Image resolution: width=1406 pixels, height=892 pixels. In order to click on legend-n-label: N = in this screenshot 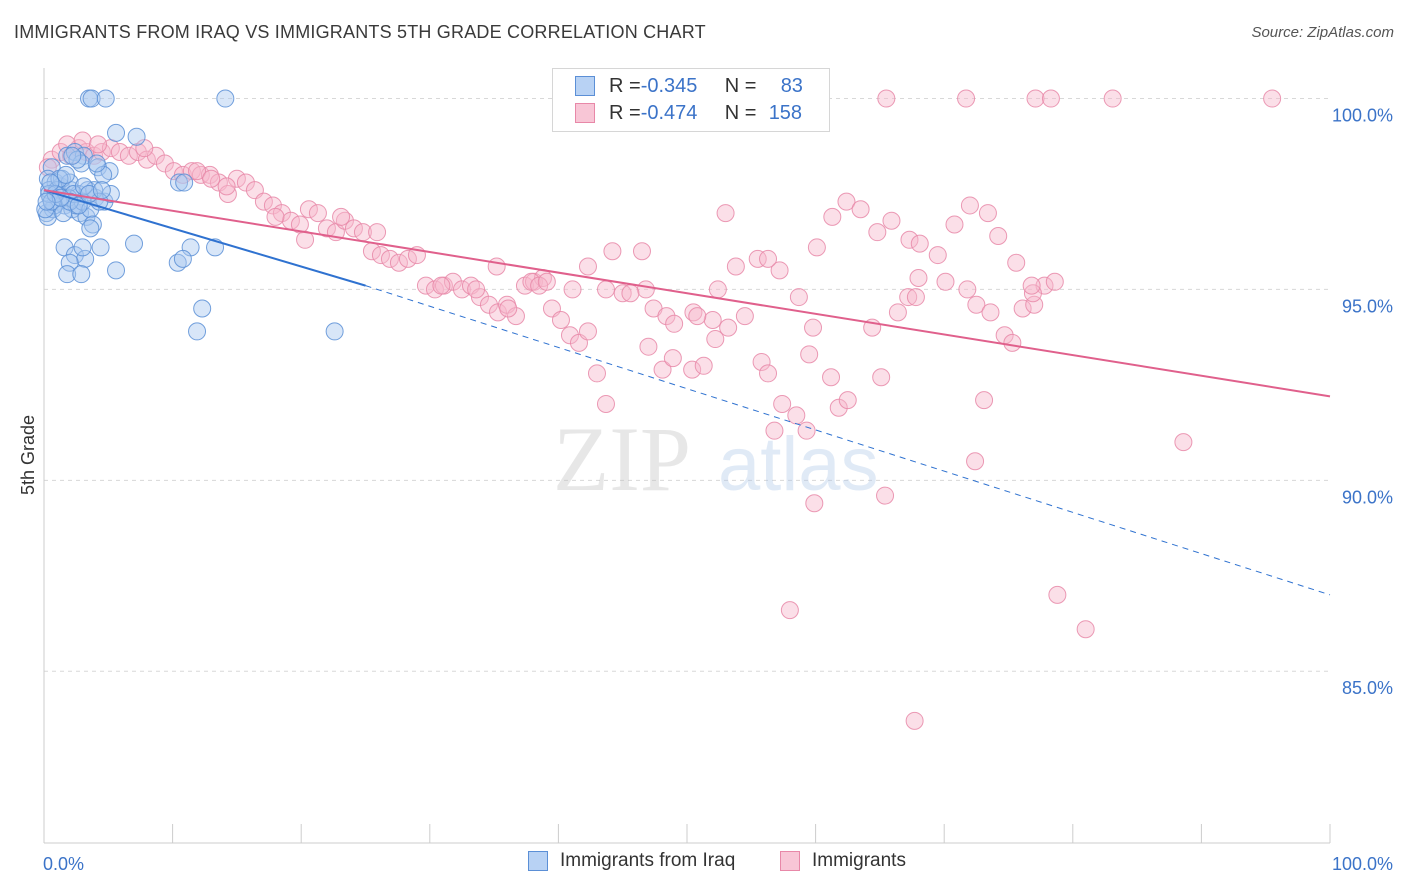, I will do `click(740, 112)`.